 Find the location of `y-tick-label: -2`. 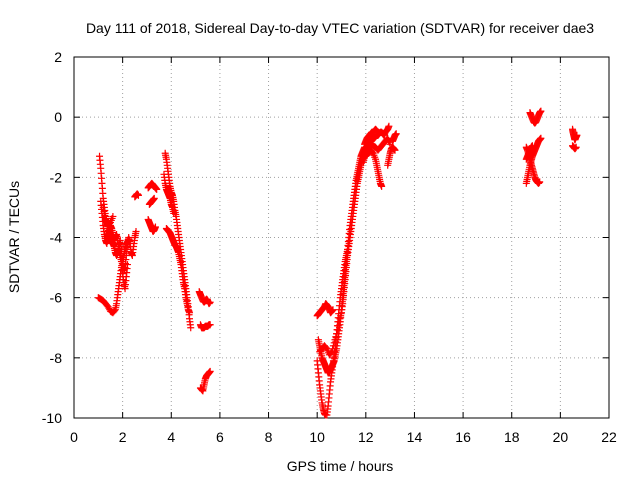

y-tick-label: -2 is located at coordinates (56, 177).